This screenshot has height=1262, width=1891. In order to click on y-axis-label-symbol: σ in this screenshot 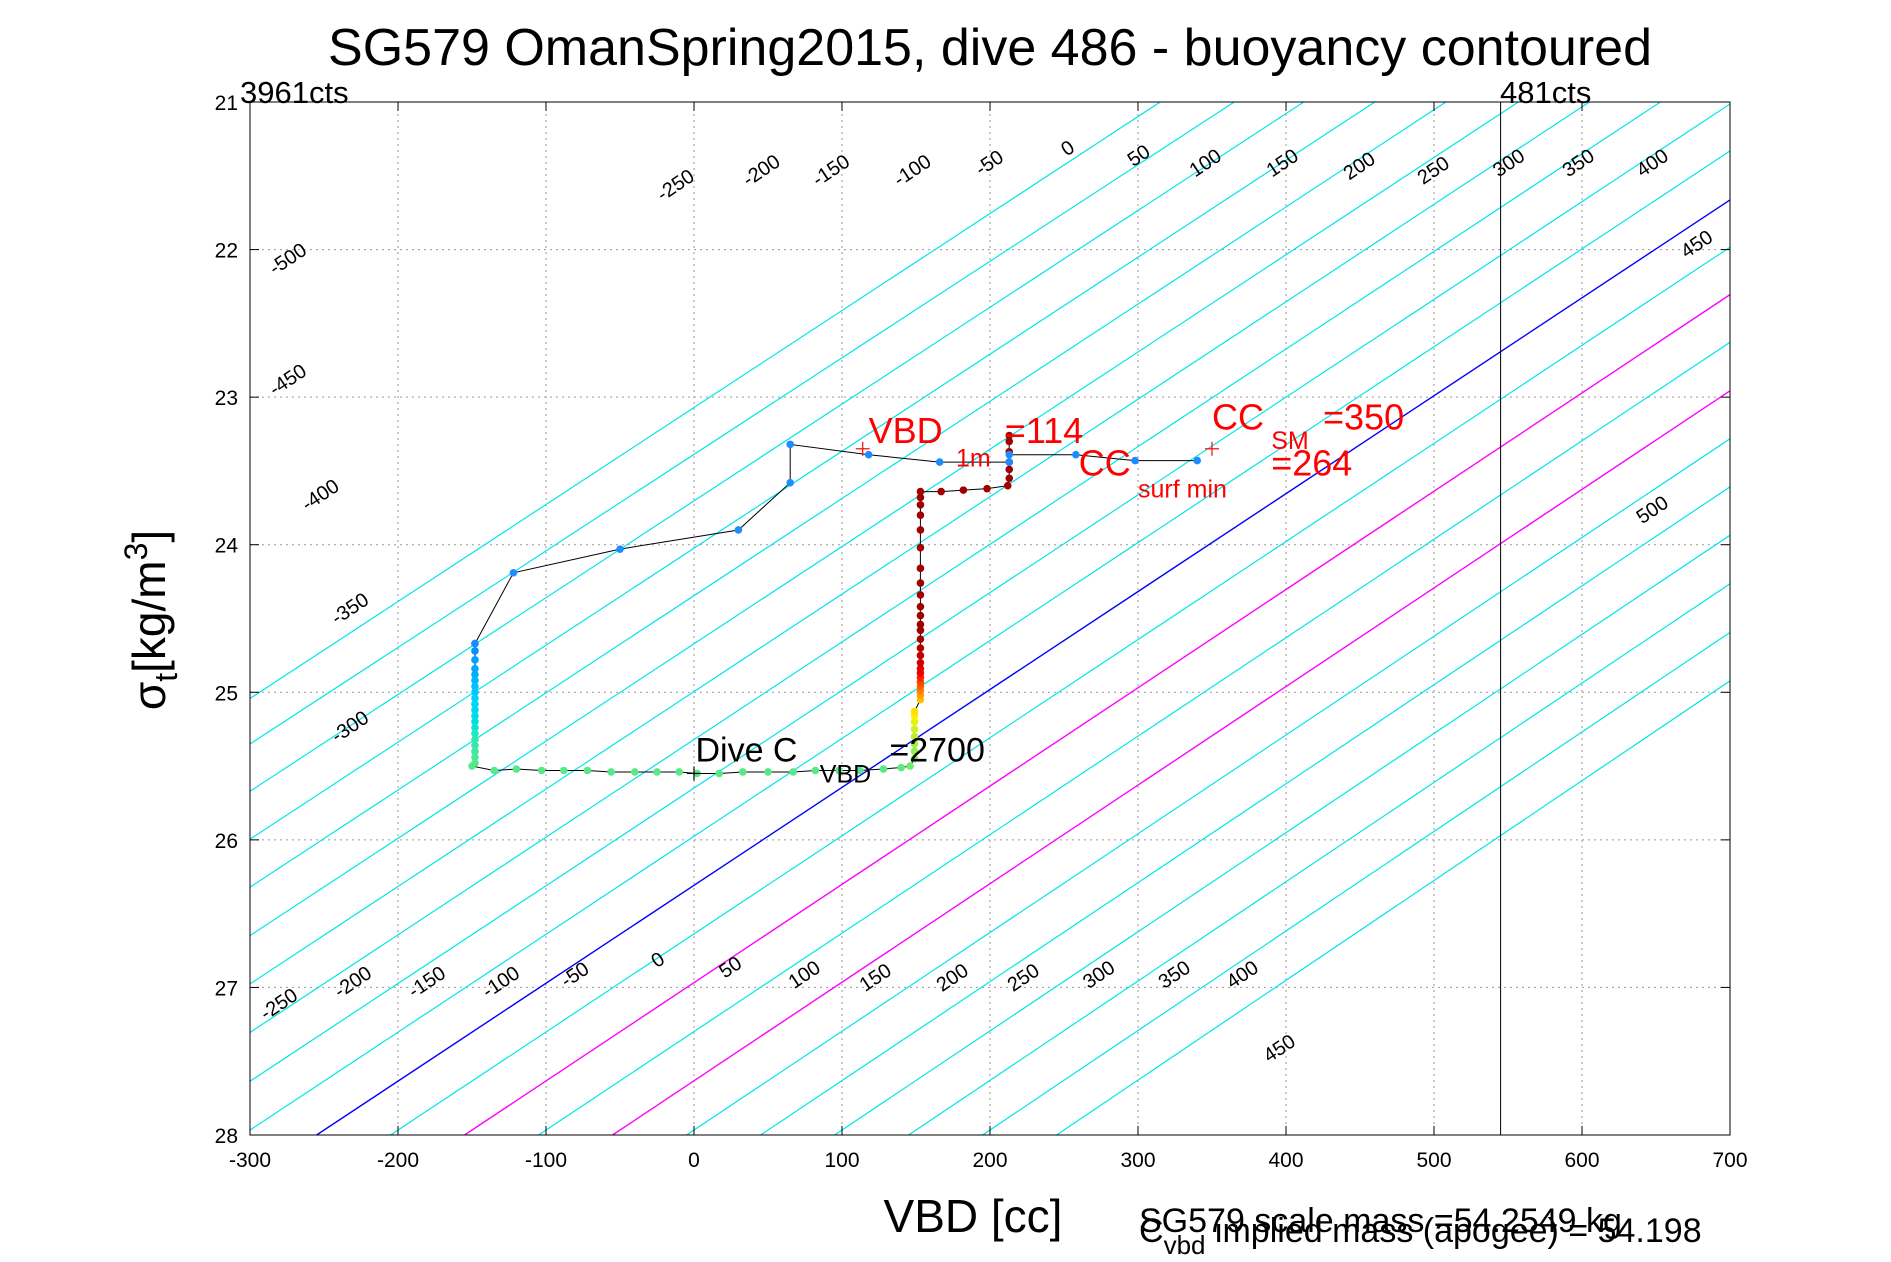, I will do `click(149, 696)`.